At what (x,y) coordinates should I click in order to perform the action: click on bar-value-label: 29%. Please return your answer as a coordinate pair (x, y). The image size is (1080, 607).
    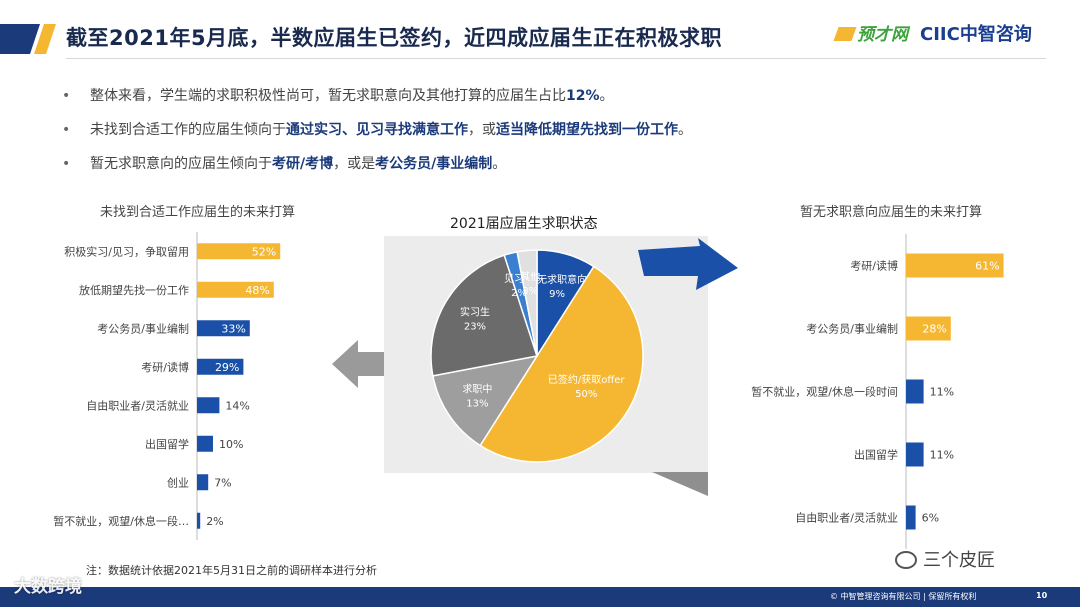
    Looking at the image, I should click on (227, 367).